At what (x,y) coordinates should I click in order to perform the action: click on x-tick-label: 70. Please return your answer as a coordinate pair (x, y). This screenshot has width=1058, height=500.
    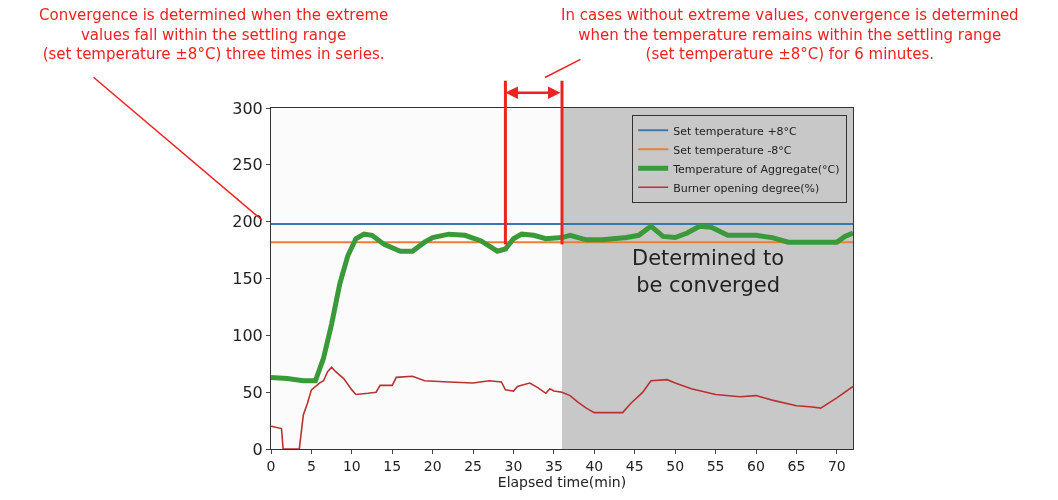
    Looking at the image, I should click on (836, 465).